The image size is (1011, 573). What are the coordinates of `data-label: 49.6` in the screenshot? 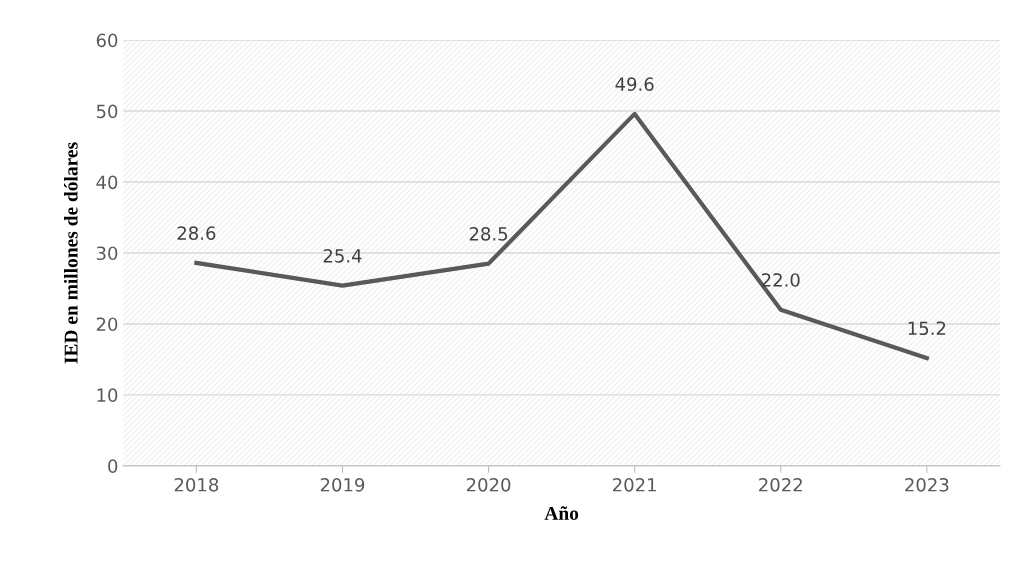 It's located at (634, 84).